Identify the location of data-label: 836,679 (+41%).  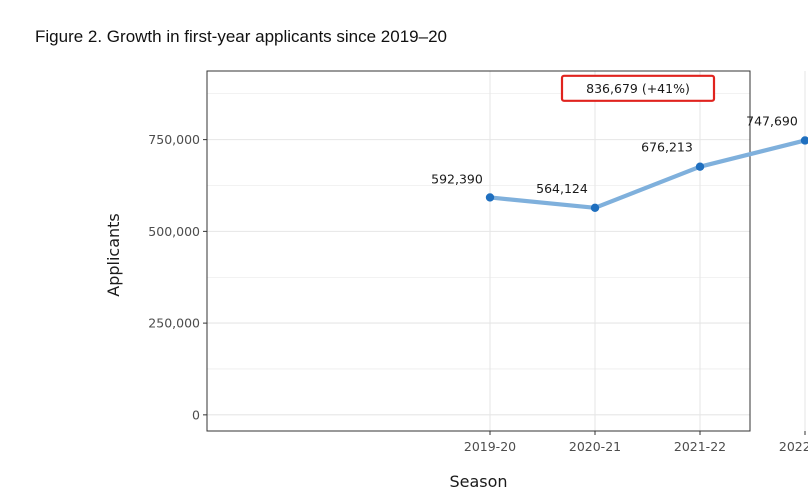
(638, 88).